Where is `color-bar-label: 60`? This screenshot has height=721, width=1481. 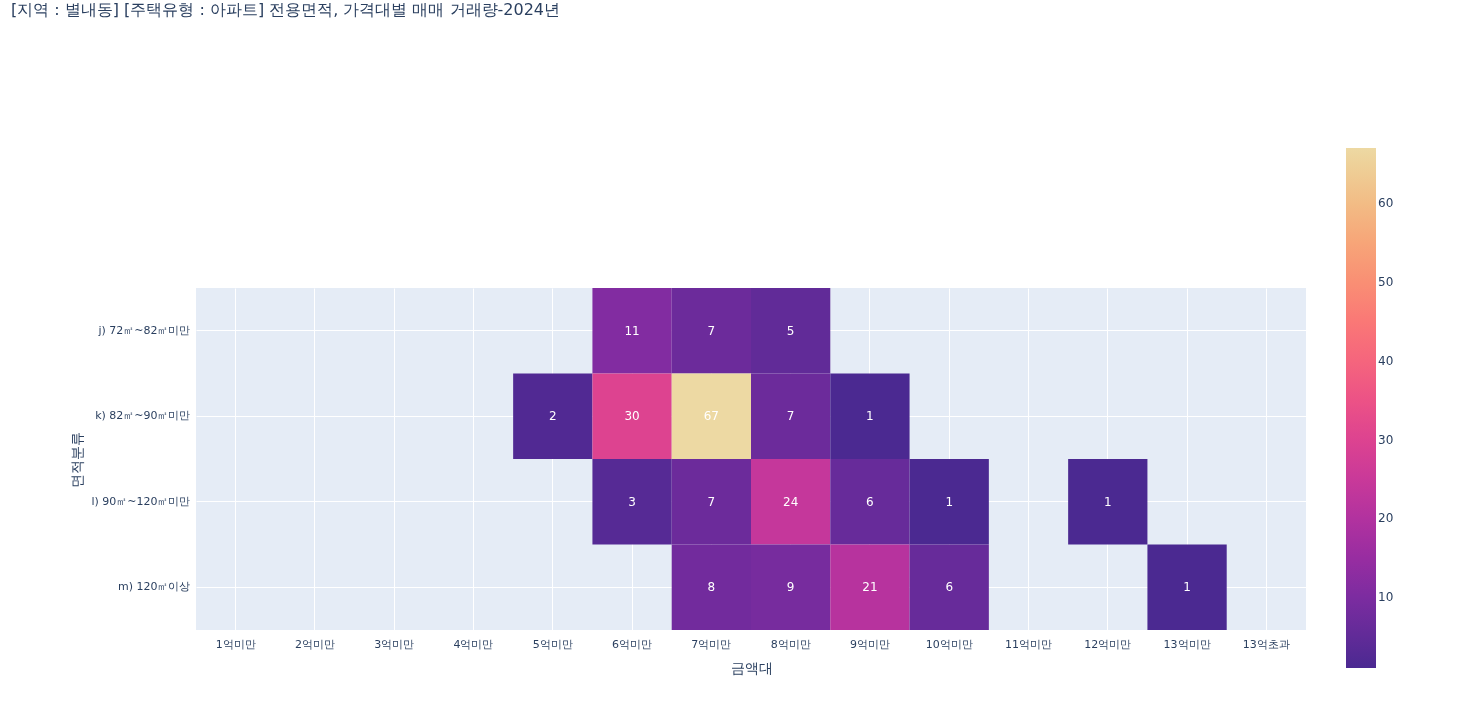 color-bar-label: 60 is located at coordinates (1386, 203).